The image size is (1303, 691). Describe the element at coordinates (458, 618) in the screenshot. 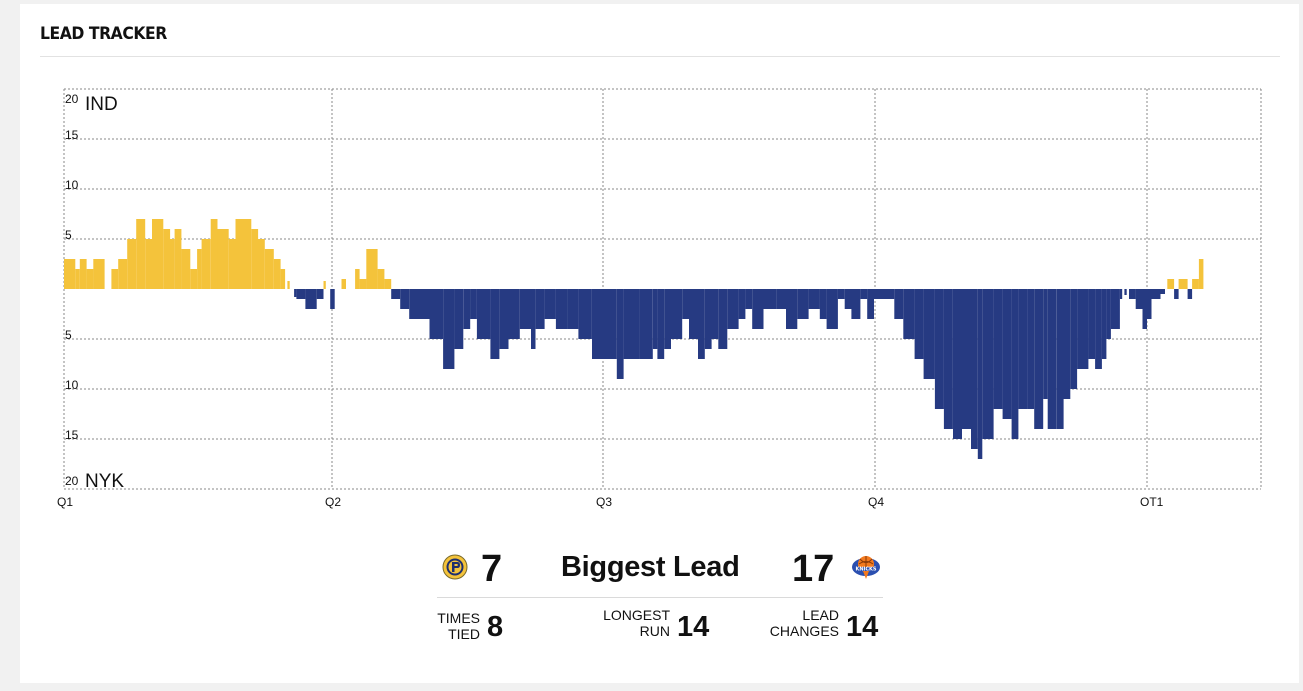

I see `times-tied-label-1: TIMES` at that location.